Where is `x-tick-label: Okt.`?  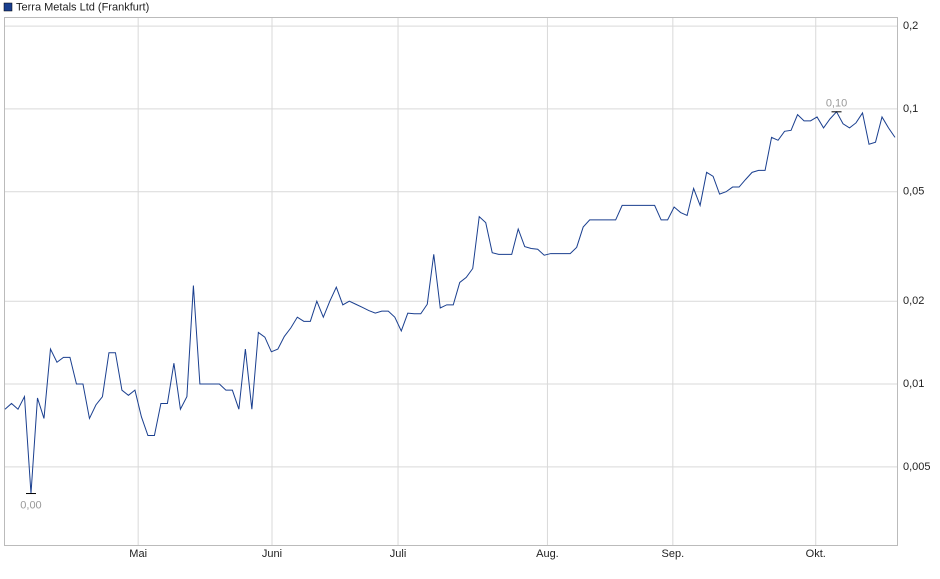
x-tick-label: Okt. is located at coordinates (816, 554).